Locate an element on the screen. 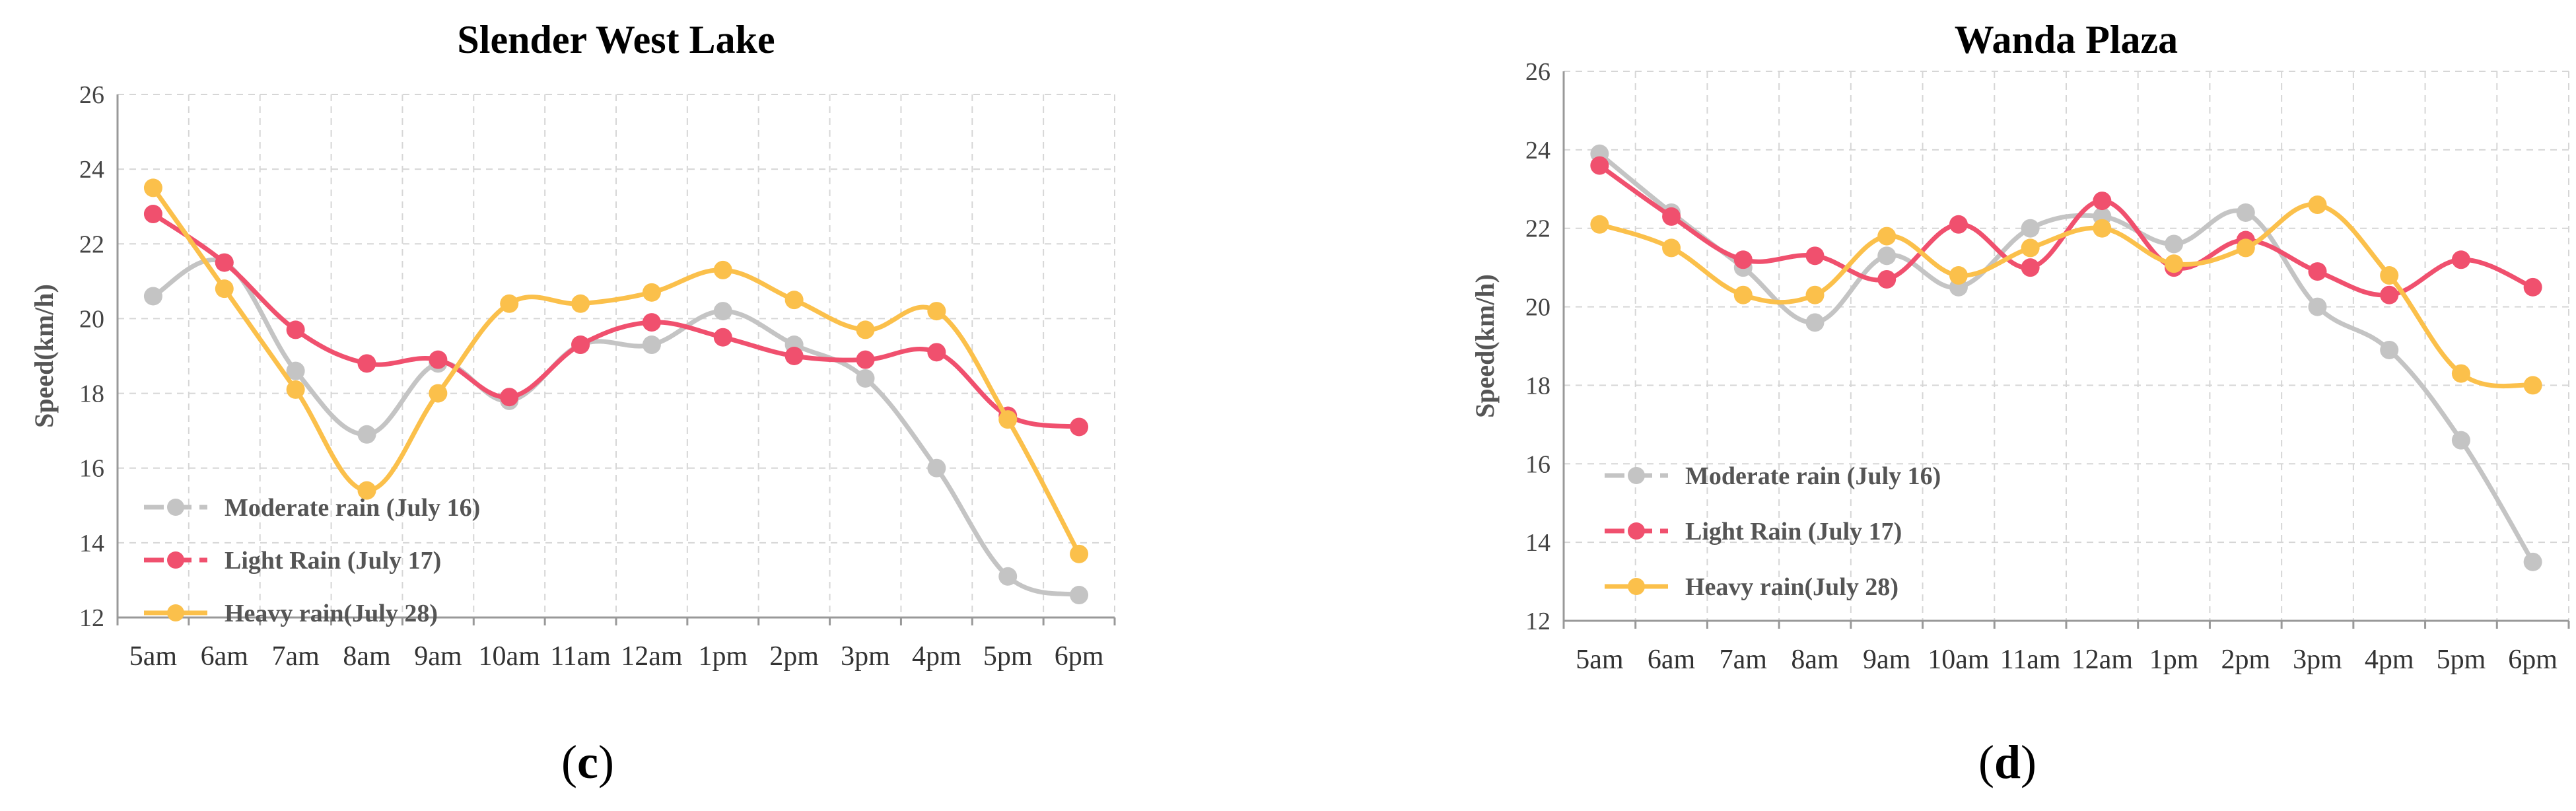 The width and height of the screenshot is (2576, 811). x-tick-label: 11am is located at coordinates (2031, 660).